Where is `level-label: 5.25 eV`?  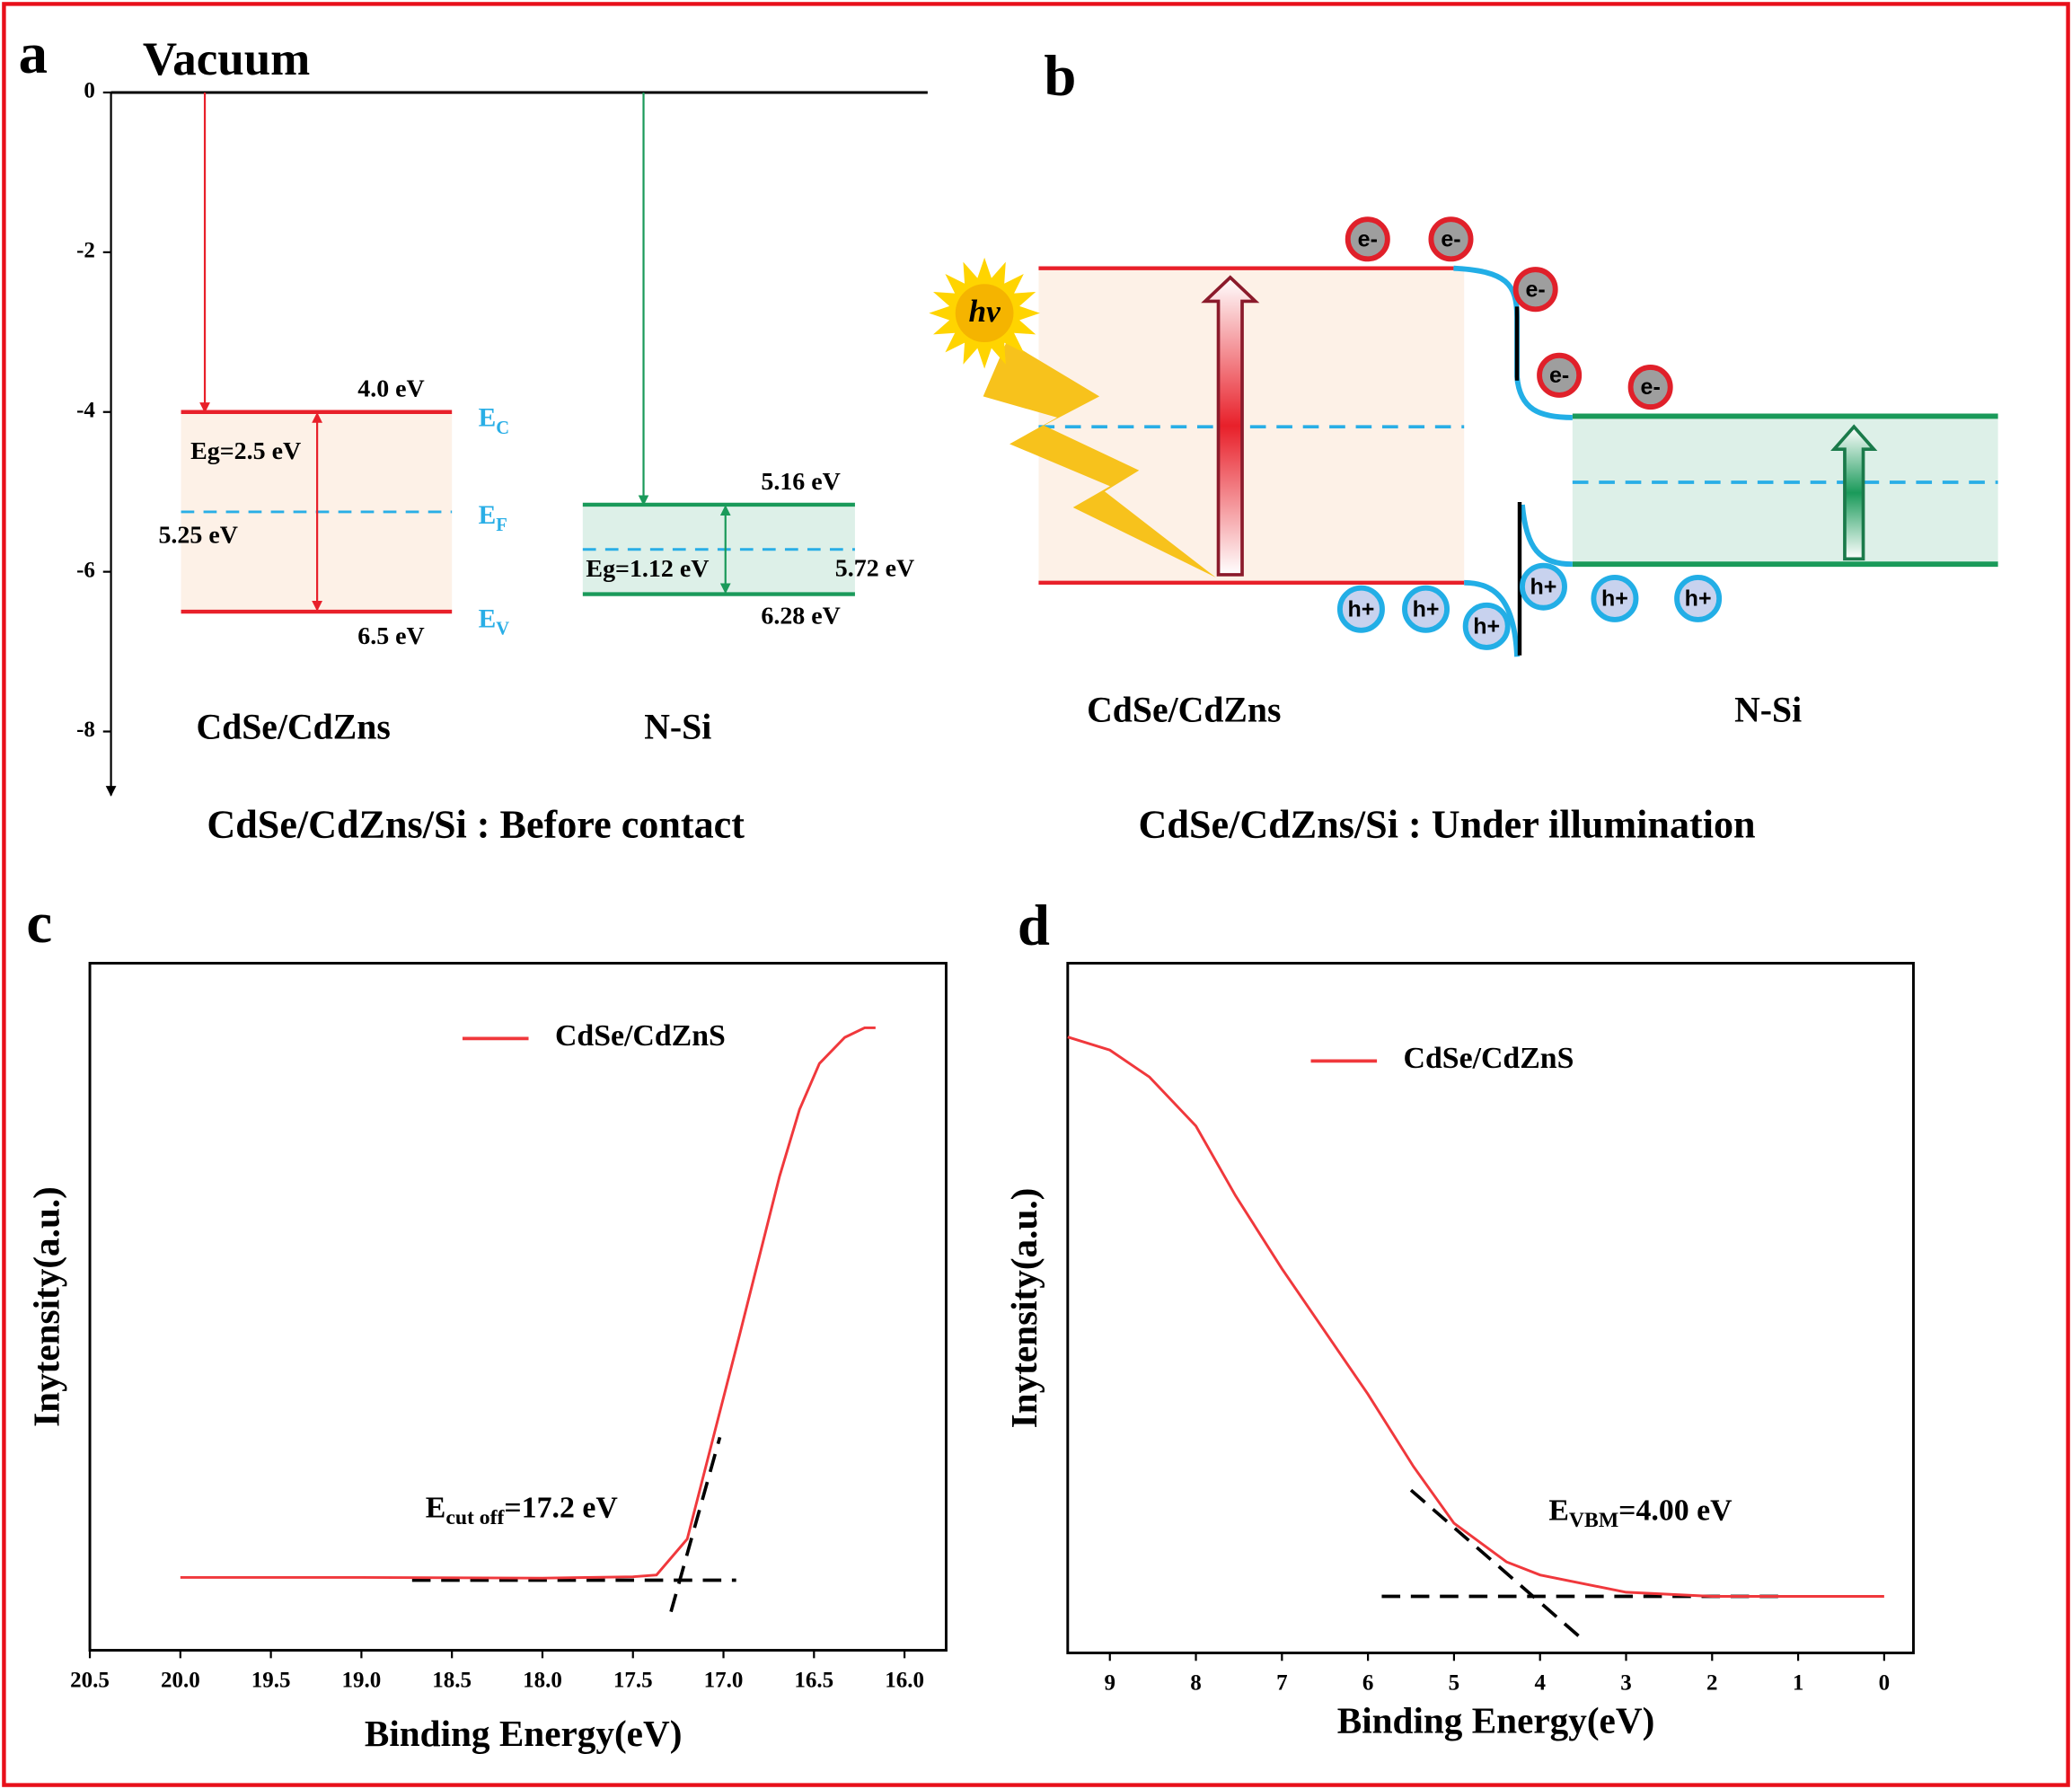
level-label: 5.25 eV is located at coordinates (197, 535).